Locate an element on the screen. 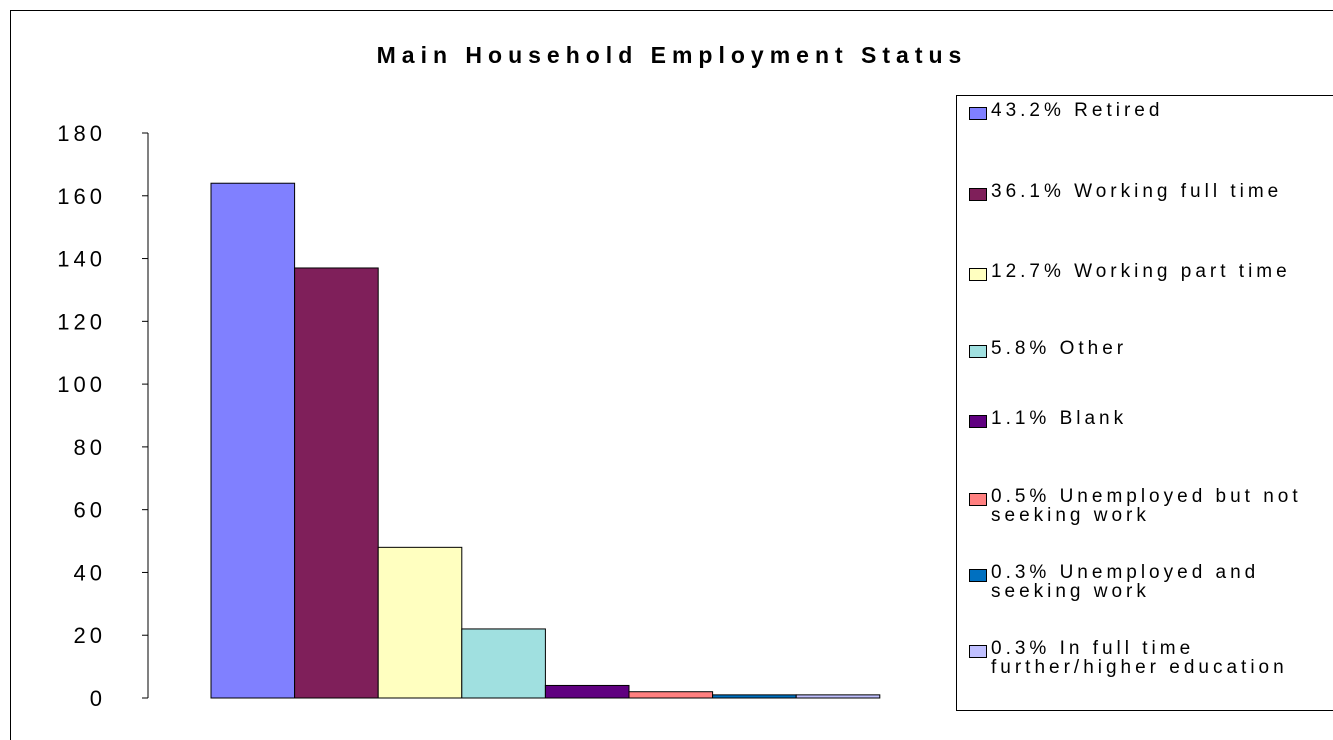 The width and height of the screenshot is (1333, 740). legend-label: 1.1% Blank is located at coordinates (1059, 418).